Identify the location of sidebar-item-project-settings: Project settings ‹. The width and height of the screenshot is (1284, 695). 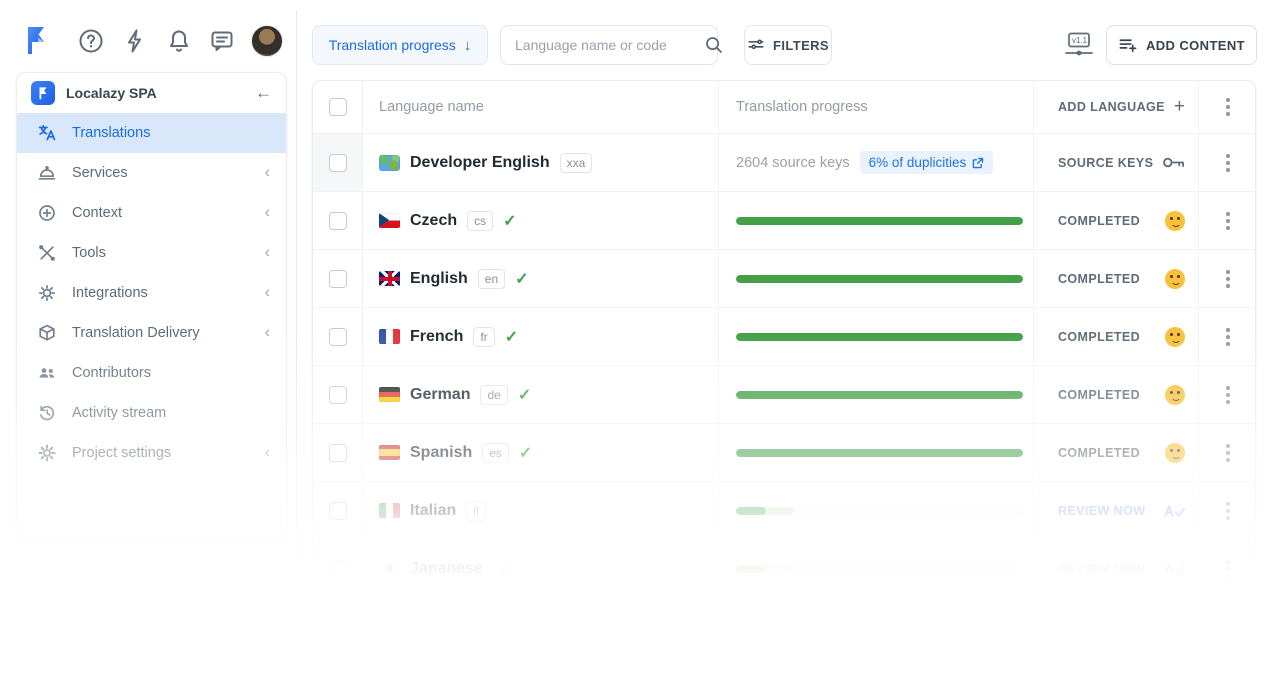
(151, 453).